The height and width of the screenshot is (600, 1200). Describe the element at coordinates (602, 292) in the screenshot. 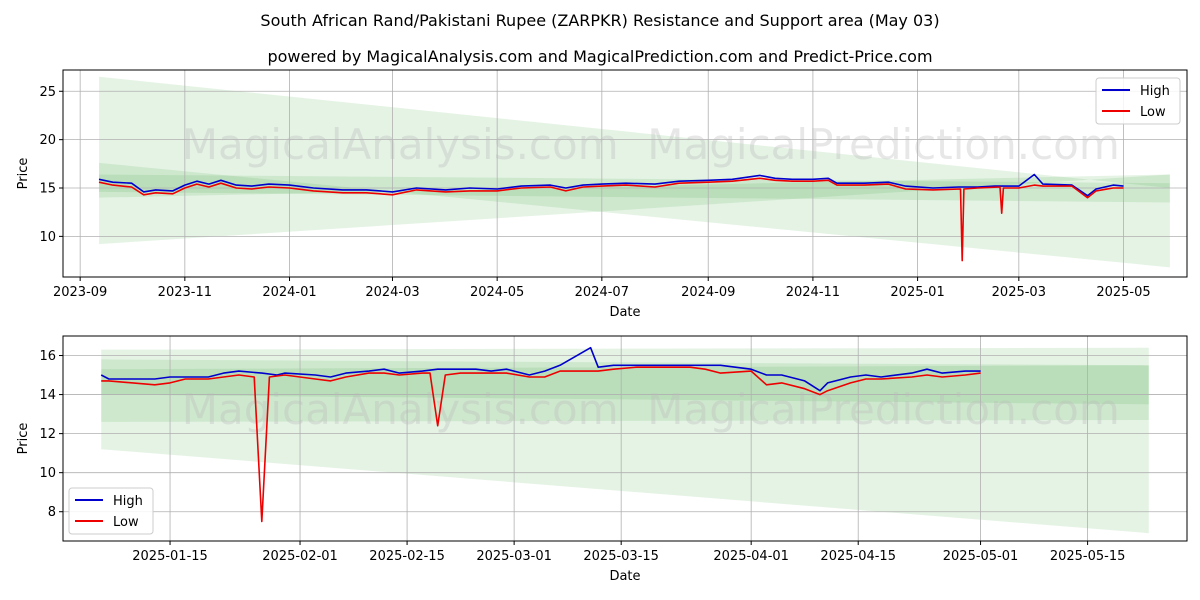

I see `x-tick-label: 2024-07` at that location.